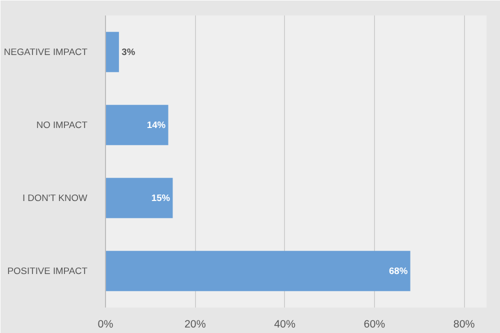  What do you see at coordinates (464, 324) in the screenshot?
I see `x-tick-label: 80%` at bounding box center [464, 324].